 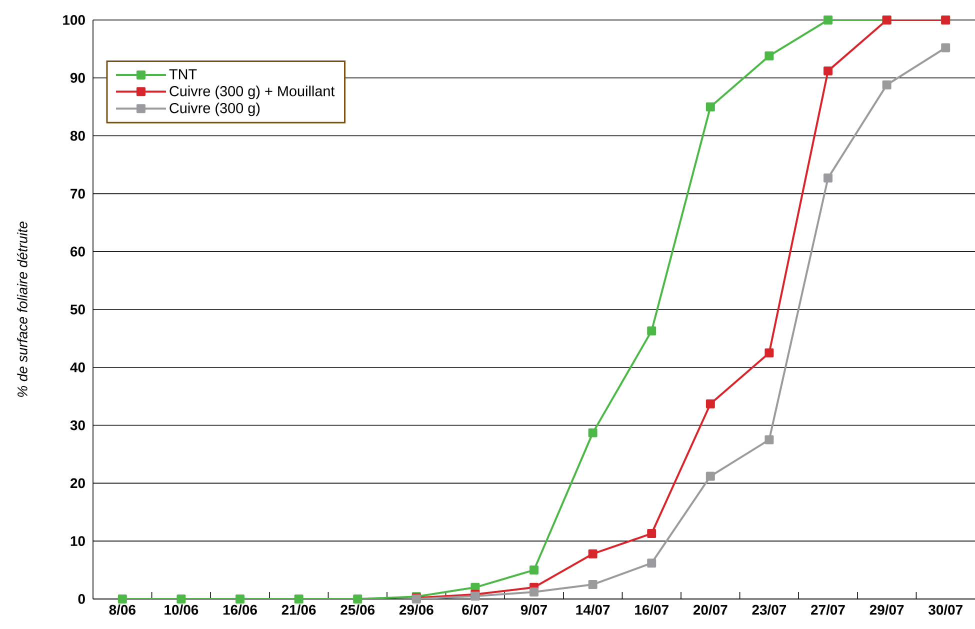 I want to click on y-tick-label: 10, so click(x=77, y=541).